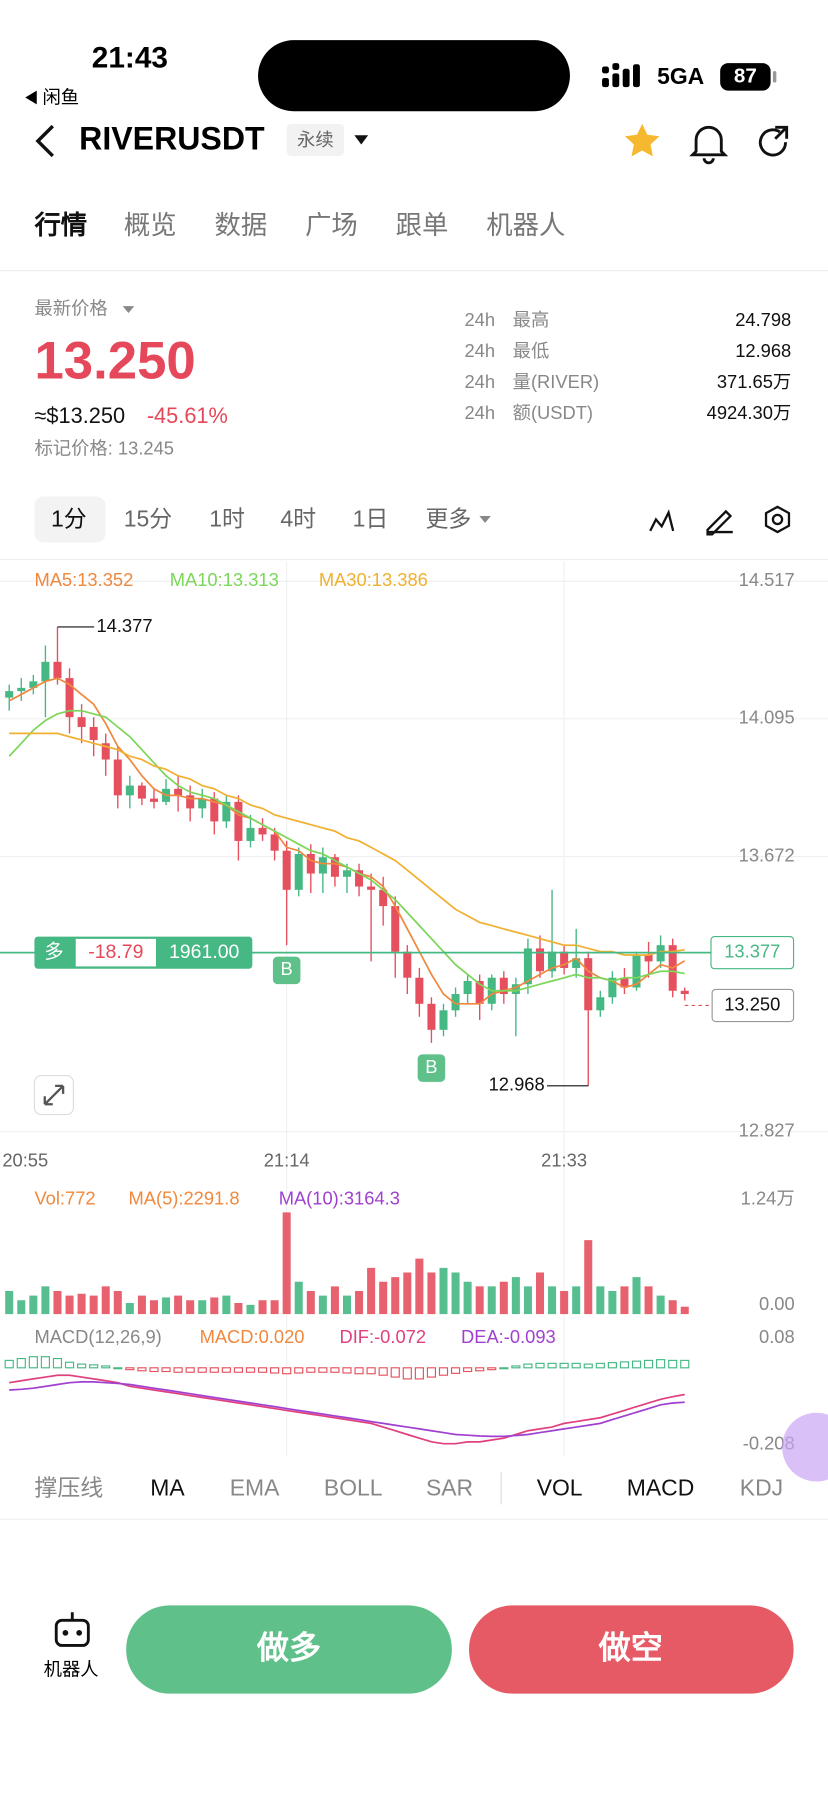  Describe the element at coordinates (661, 1488) in the screenshot. I see `indicator-tab: MACD` at that location.